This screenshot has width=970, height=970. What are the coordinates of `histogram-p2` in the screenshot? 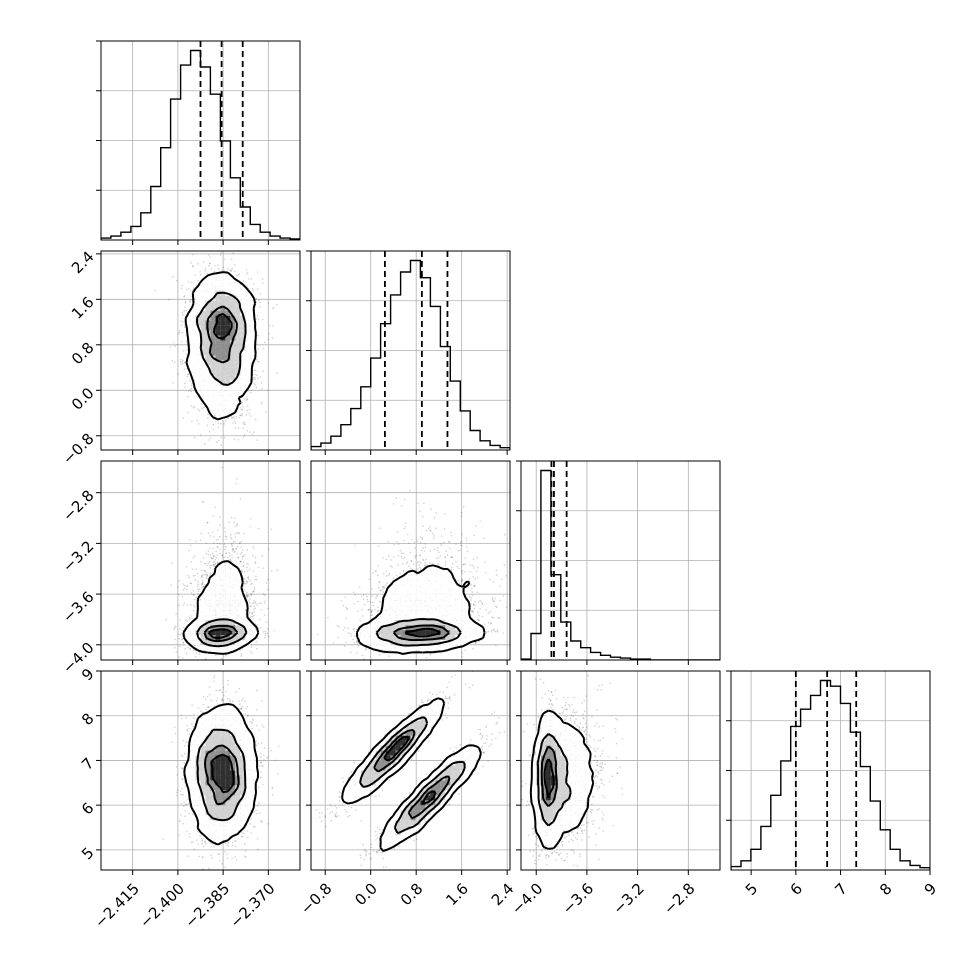 It's located at (410, 354).